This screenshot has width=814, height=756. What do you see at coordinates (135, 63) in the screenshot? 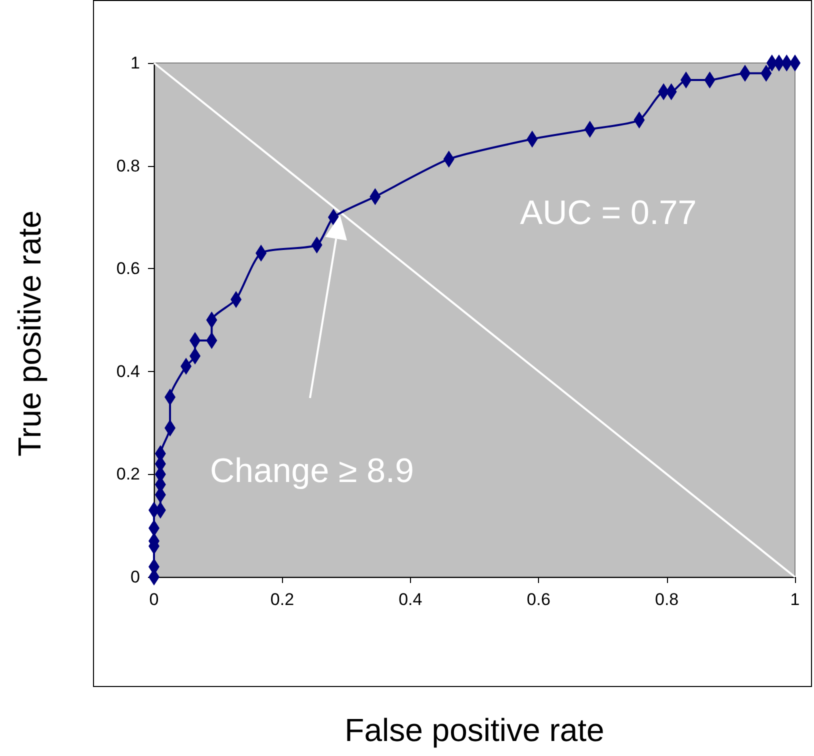
I see `y-tick-label: 1` at bounding box center [135, 63].